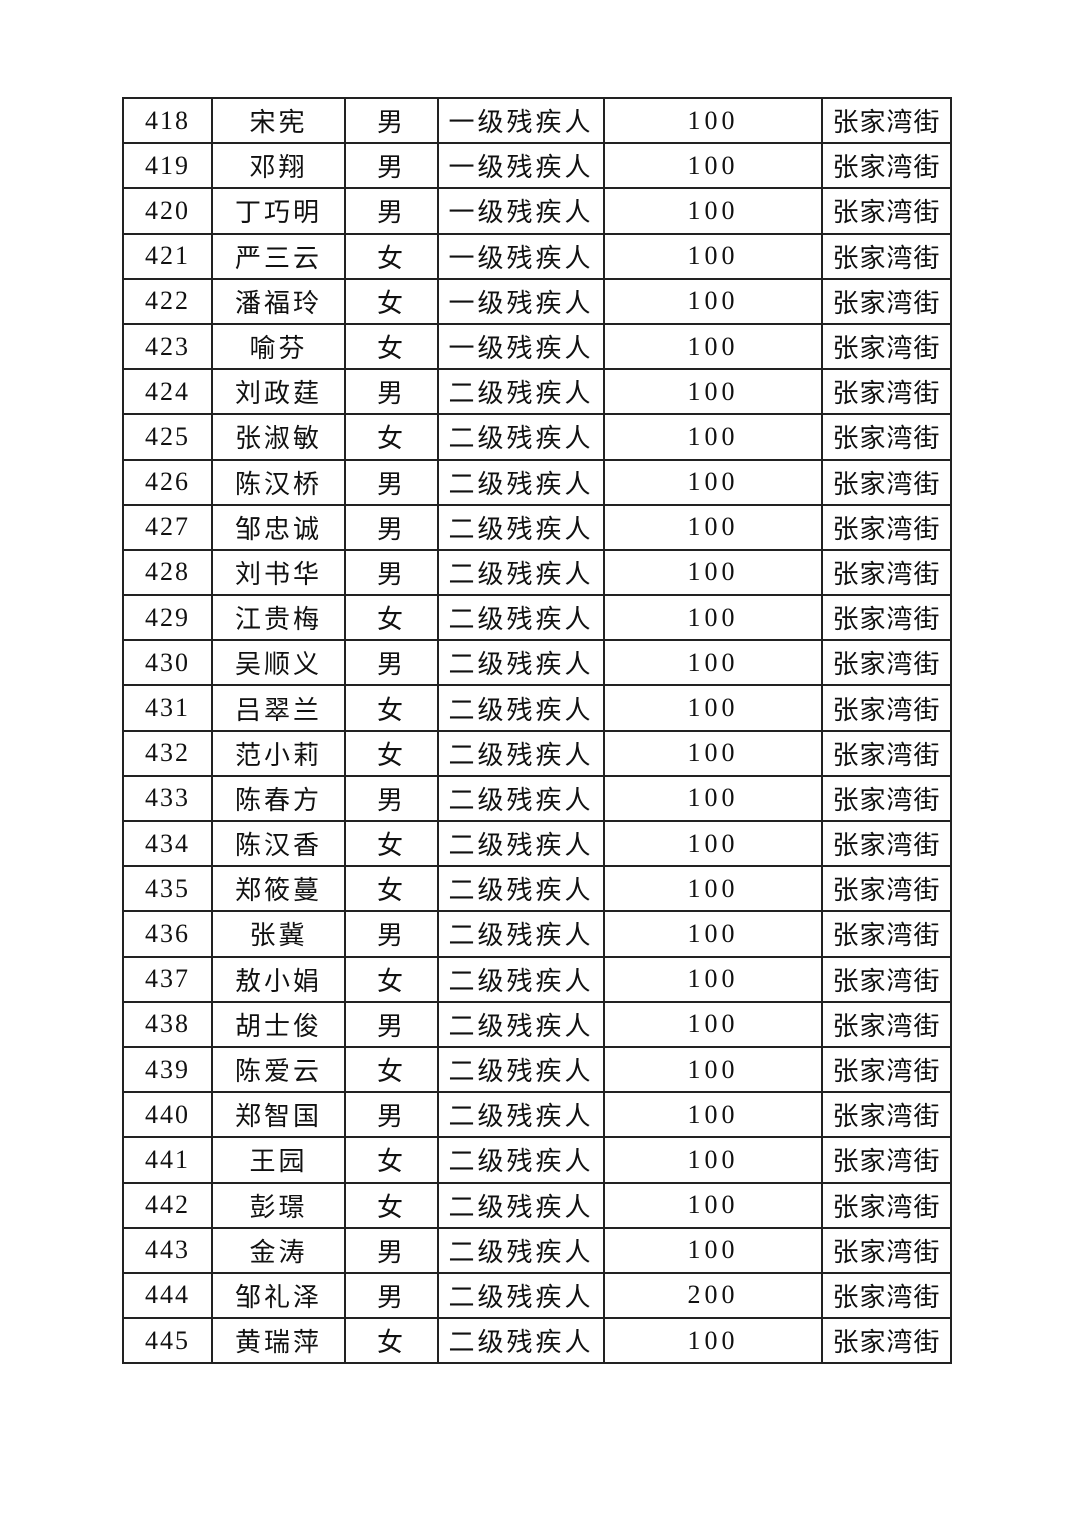  What do you see at coordinates (278, 301) in the screenshot?
I see `name-cell: 潘福玲` at bounding box center [278, 301].